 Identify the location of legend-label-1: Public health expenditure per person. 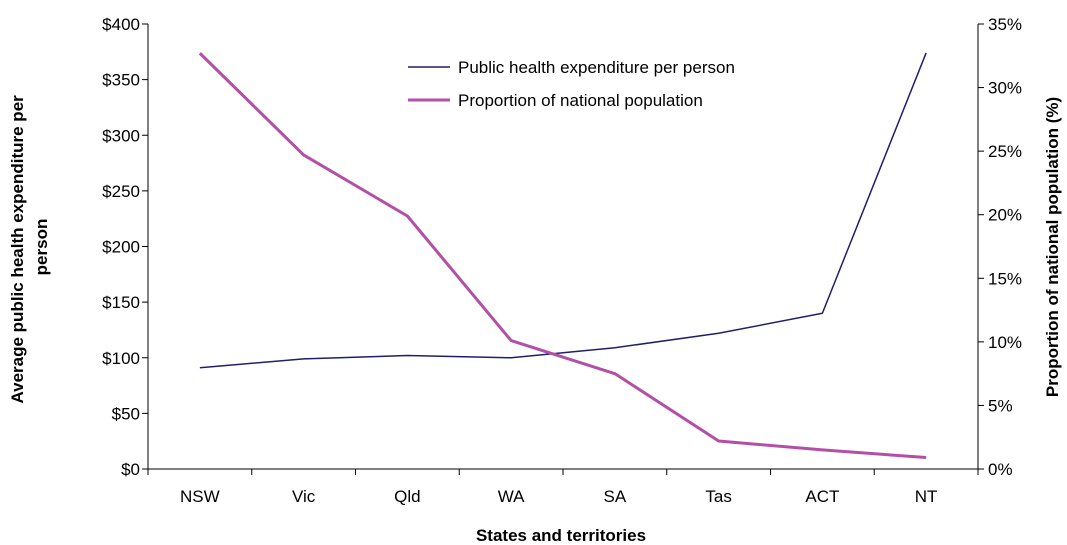
(596, 67).